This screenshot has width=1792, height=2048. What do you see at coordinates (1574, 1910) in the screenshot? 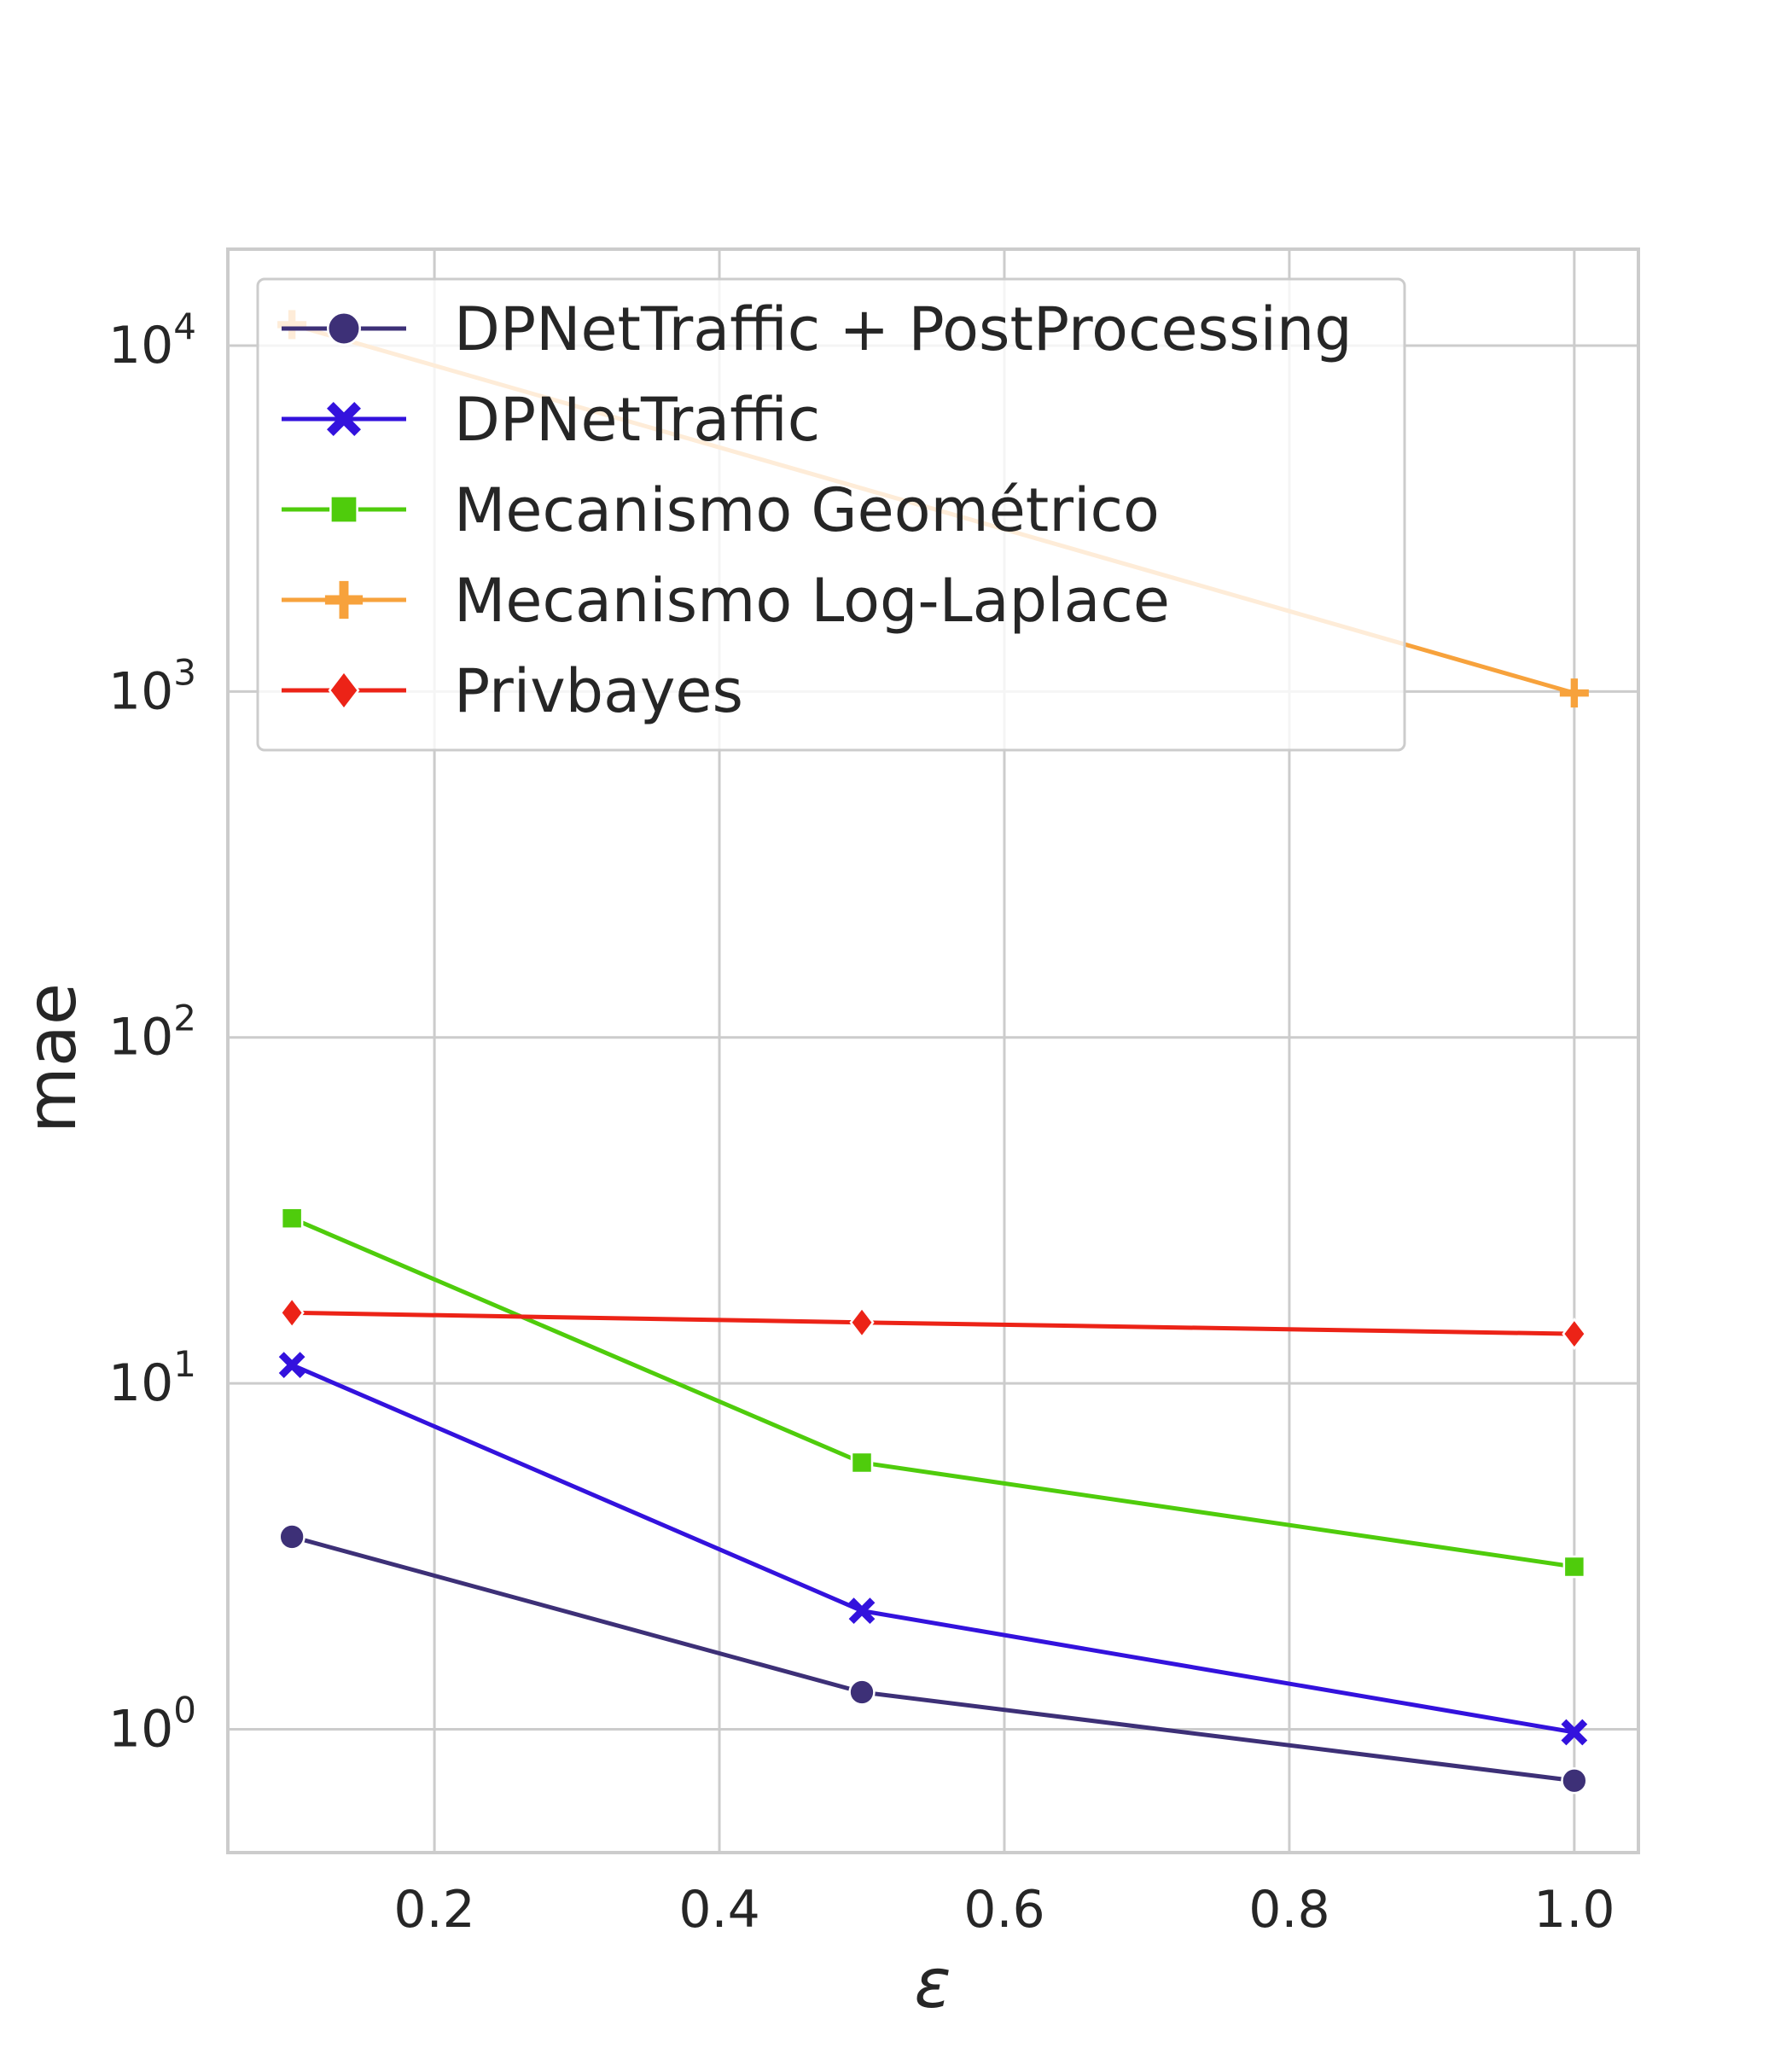
I see `x-tick-label: 1.0` at bounding box center [1574, 1910].